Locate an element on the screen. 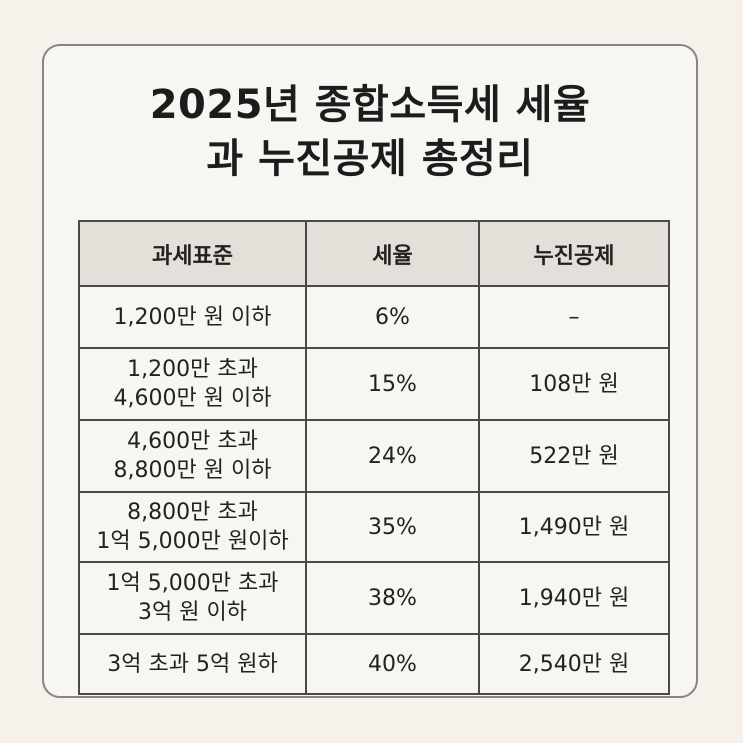 The height and width of the screenshot is (743, 743). tax-base-line: 3억 원 이하 is located at coordinates (192, 612).